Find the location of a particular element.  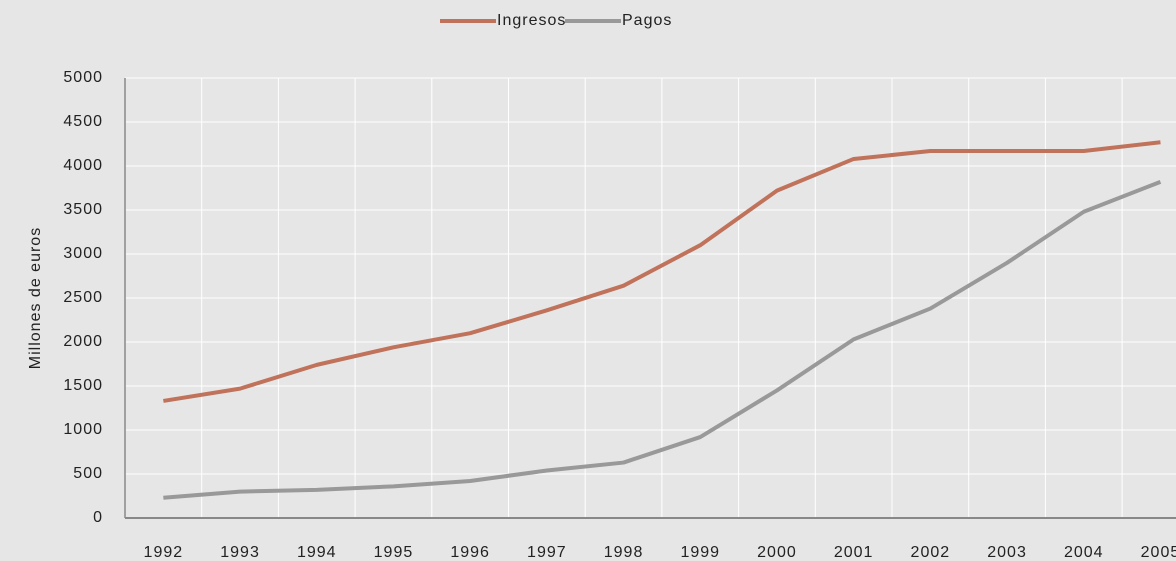

y-tick-label: 4500 is located at coordinates (83, 121).